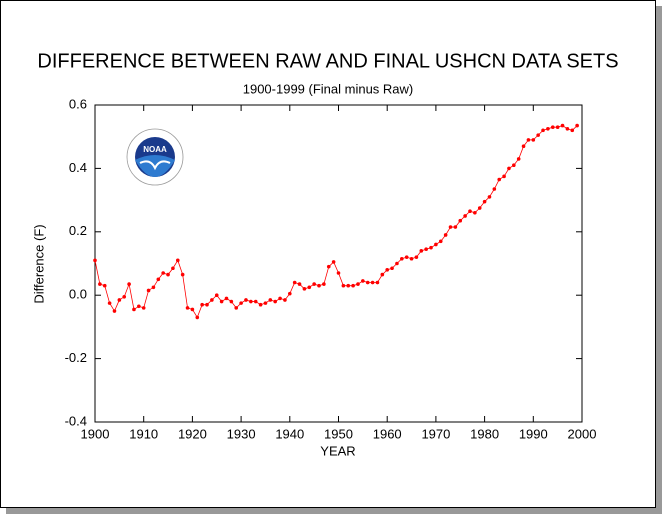 The image size is (664, 516). Describe the element at coordinates (533, 433) in the screenshot. I see `x-tick-label: 1990` at that location.